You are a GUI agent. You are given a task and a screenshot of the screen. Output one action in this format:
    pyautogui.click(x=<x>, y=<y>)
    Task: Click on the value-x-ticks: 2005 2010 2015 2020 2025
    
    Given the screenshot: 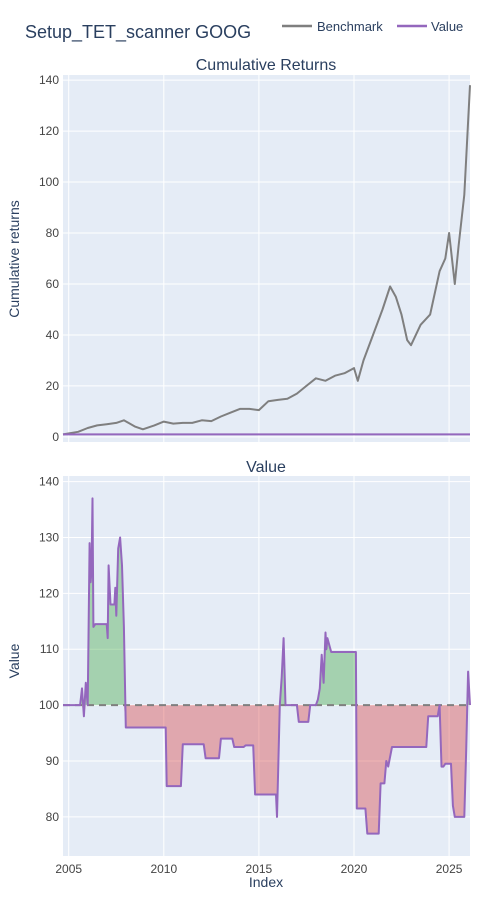 What is the action you would take?
    pyautogui.click(x=258, y=869)
    